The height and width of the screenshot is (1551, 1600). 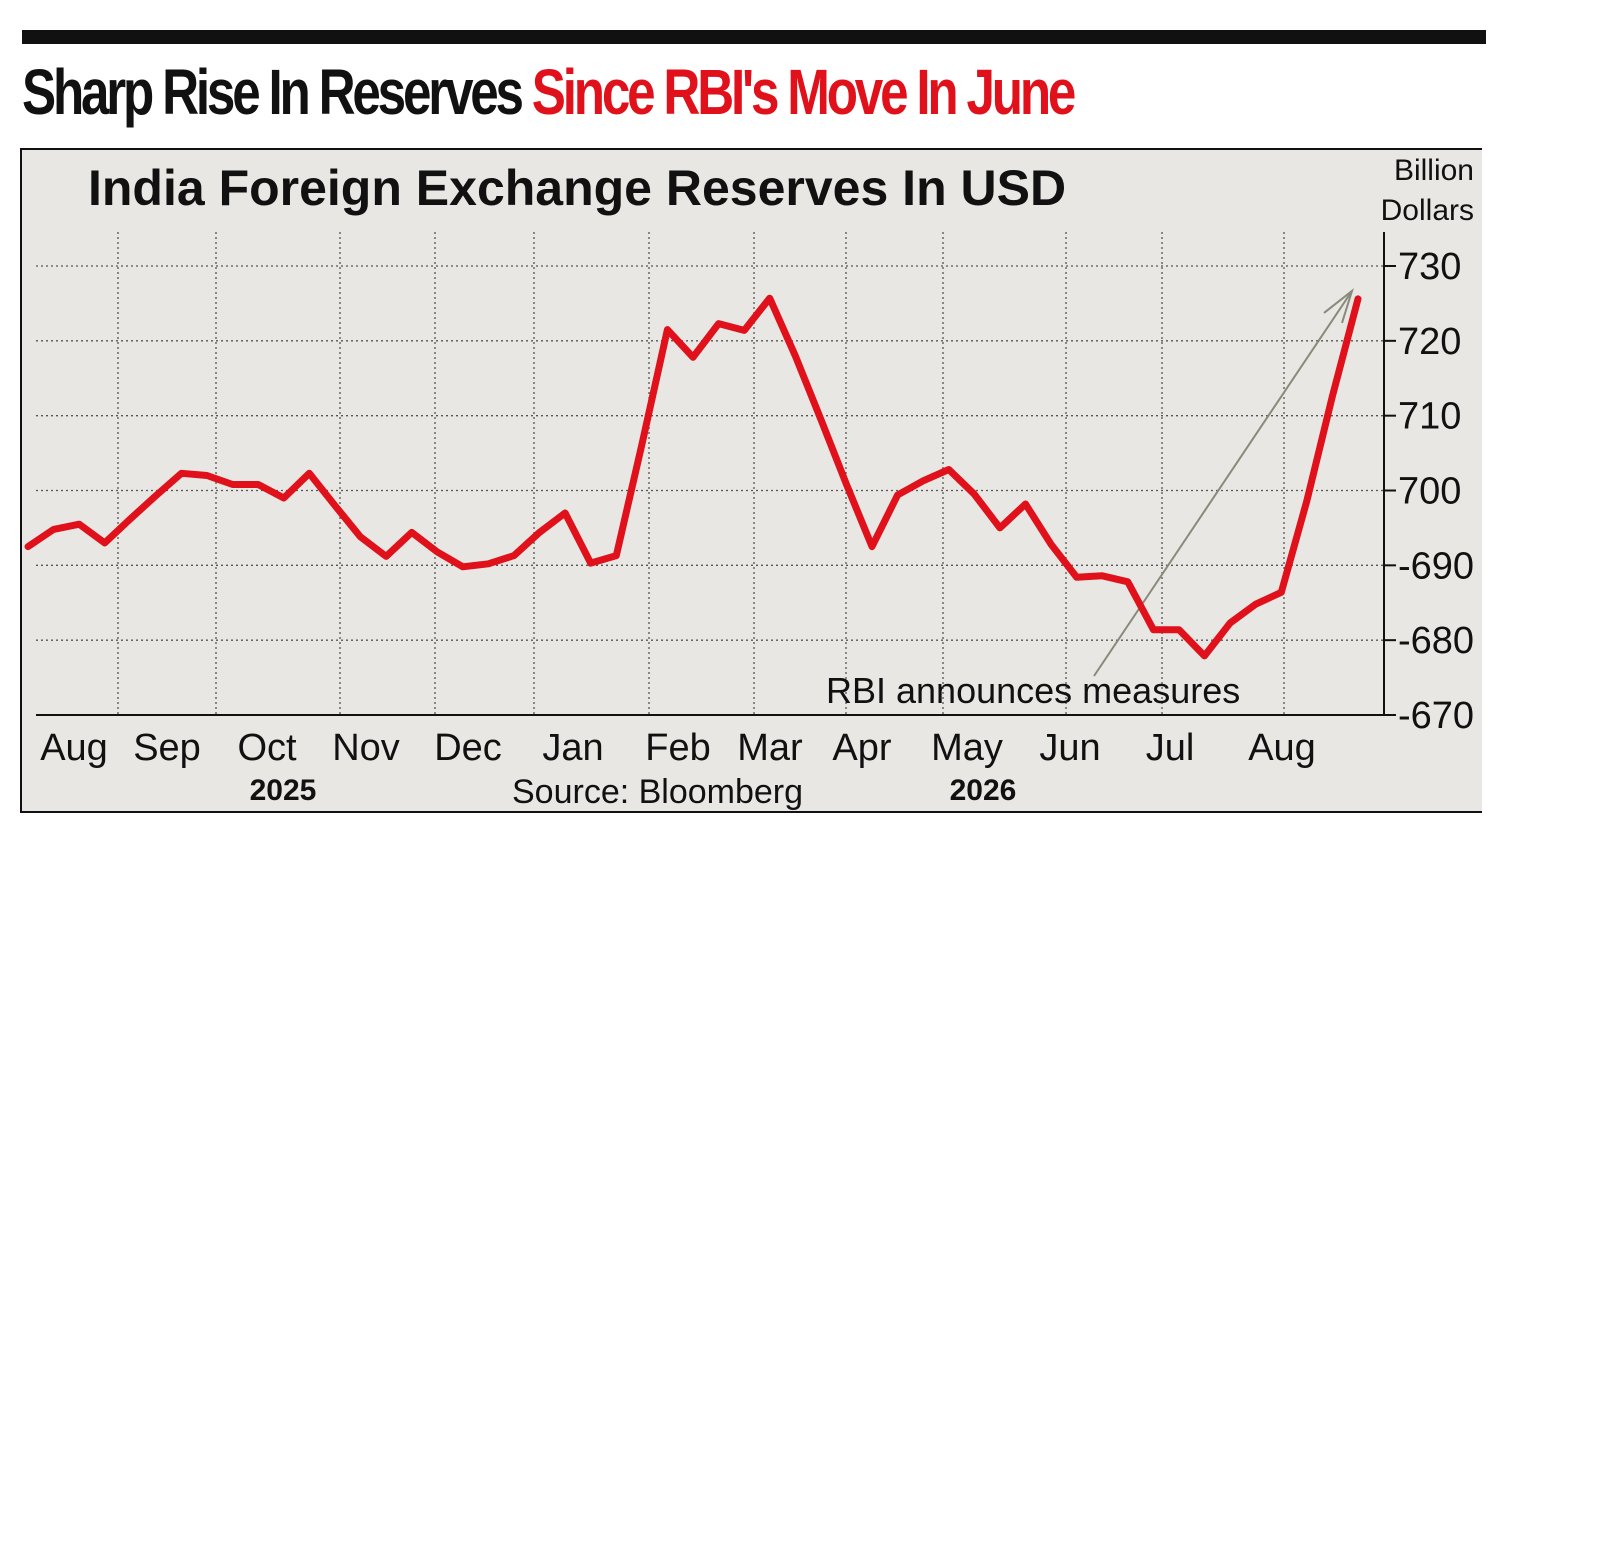 I want to click on headline-rule, so click(x=754, y=37).